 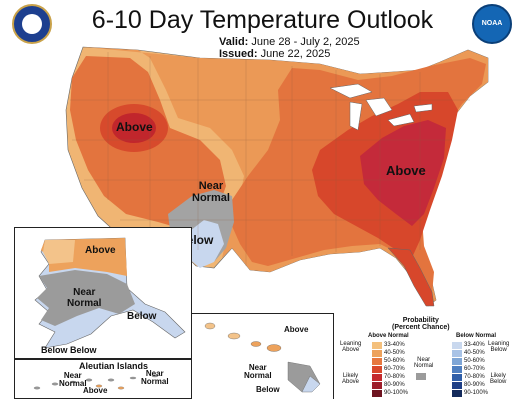 What do you see at coordinates (474, 345) in the screenshot?
I see `legend-below-bin-label: 33-40%` at bounding box center [474, 345].